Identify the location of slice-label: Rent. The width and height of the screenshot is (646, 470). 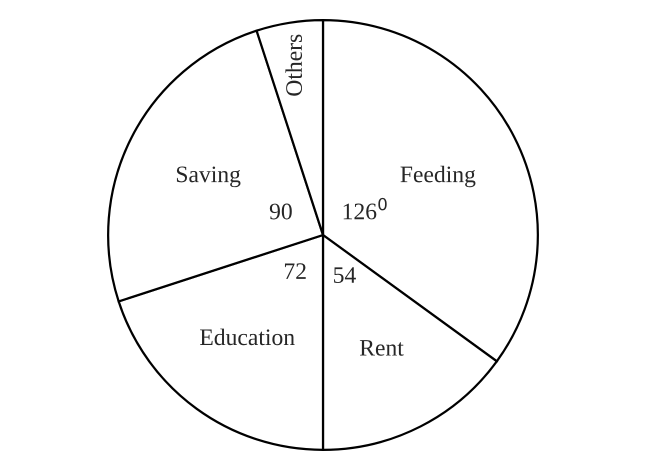
(382, 348).